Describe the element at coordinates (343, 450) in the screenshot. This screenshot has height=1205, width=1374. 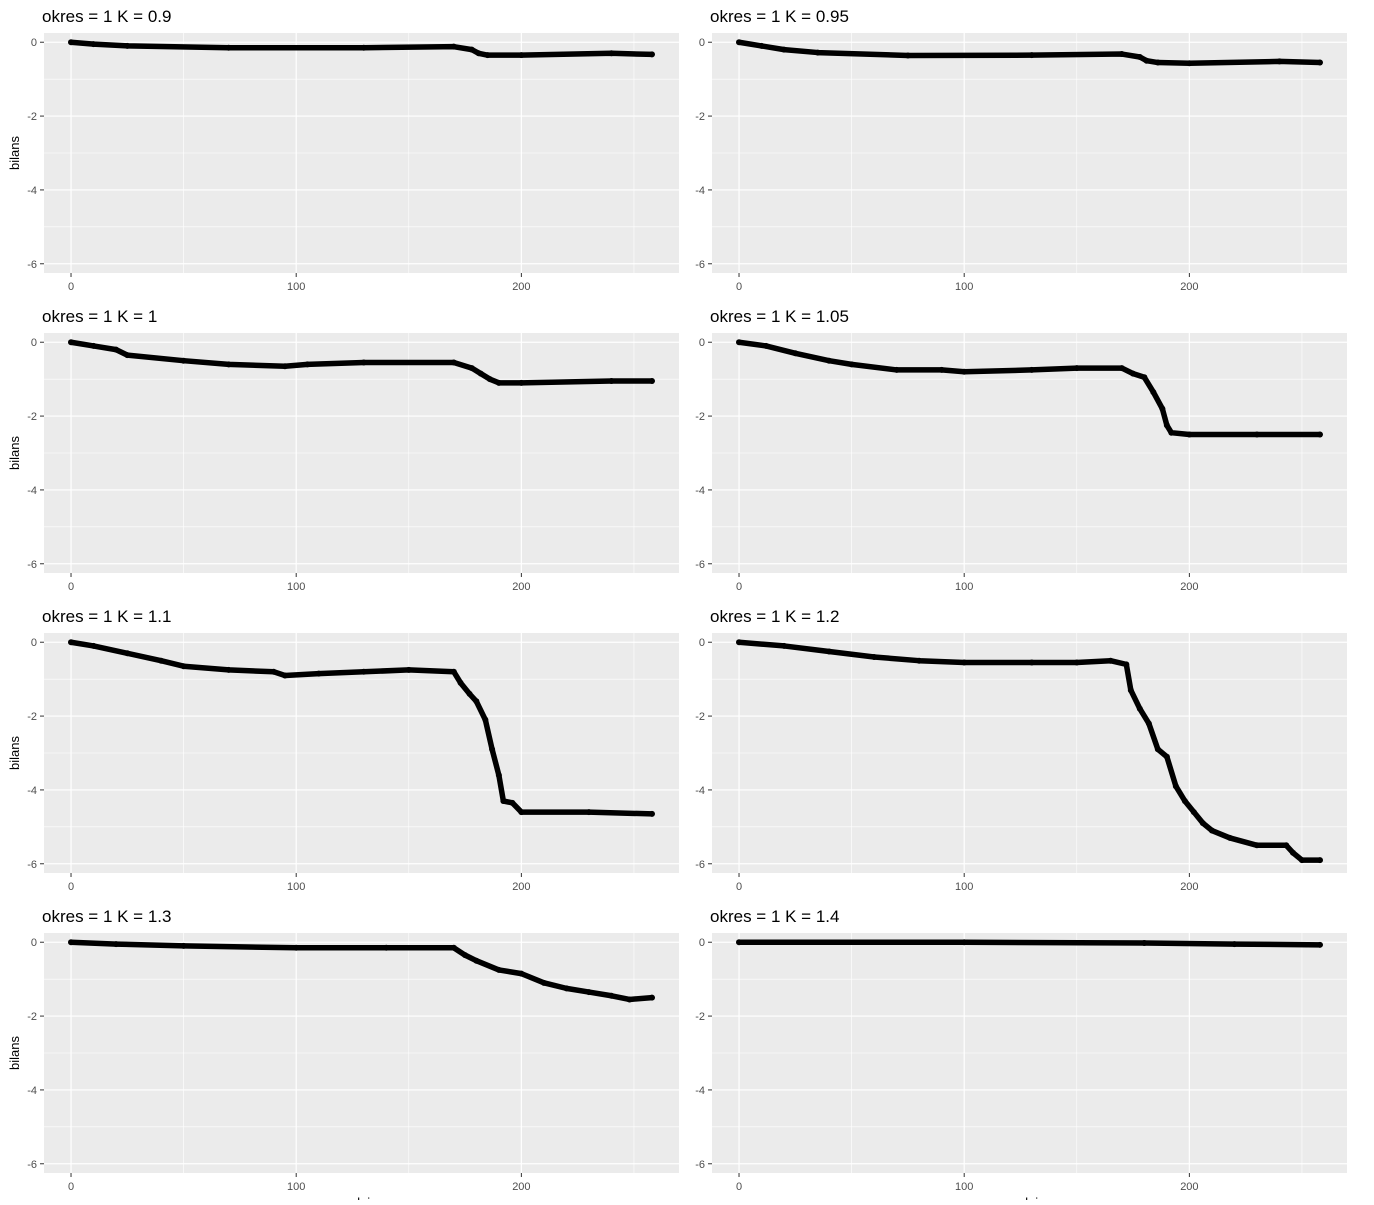
I see `facet-panel: okres = 1 K = 1 0 100 200 0 -2 -4 -6 bilans` at that location.